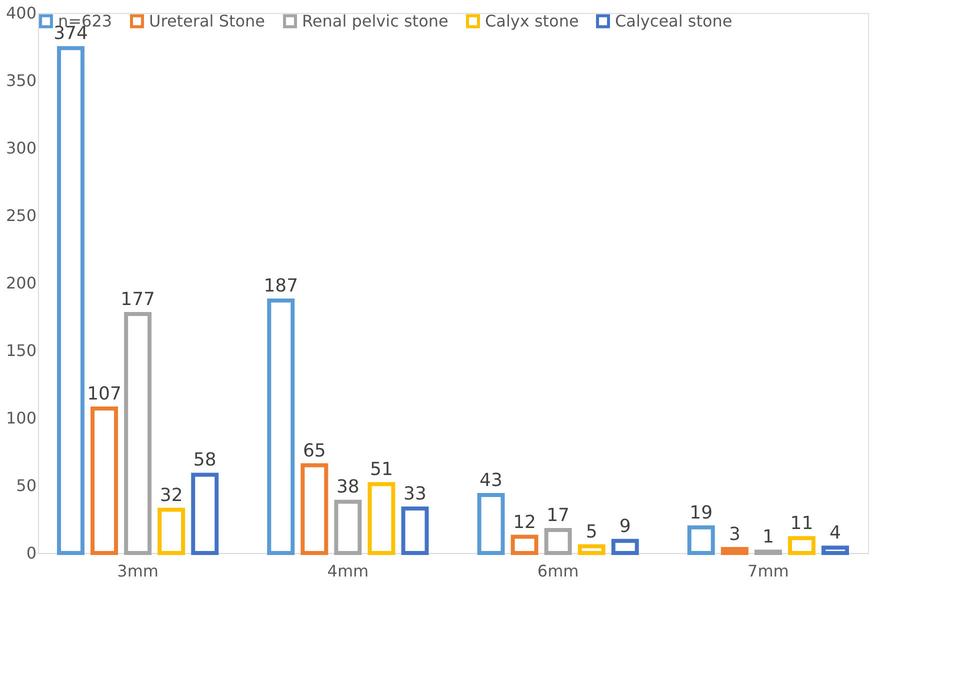  I want to click on data-label: 107, so click(104, 394).